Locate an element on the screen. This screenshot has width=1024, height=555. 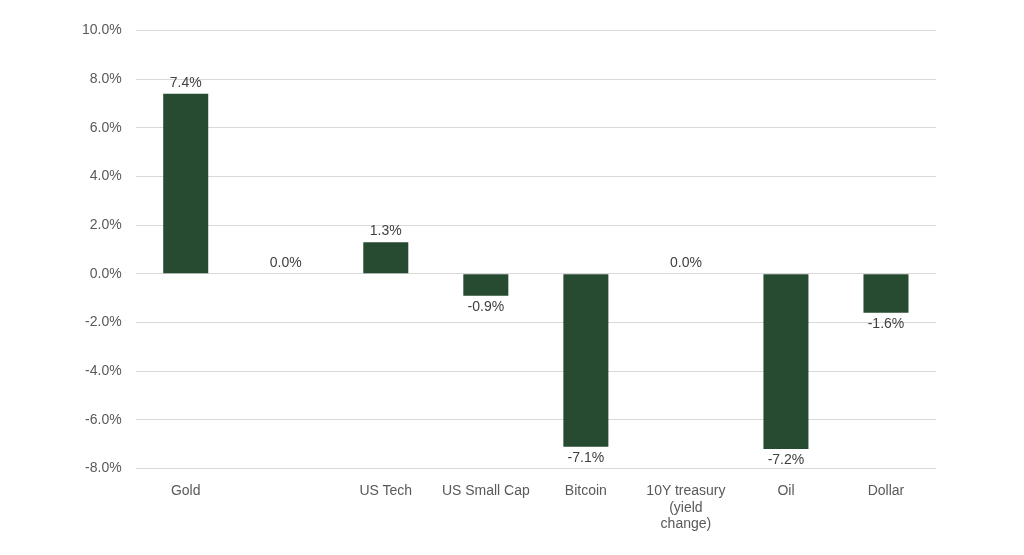
data-label: 1.3% is located at coordinates (385, 230).